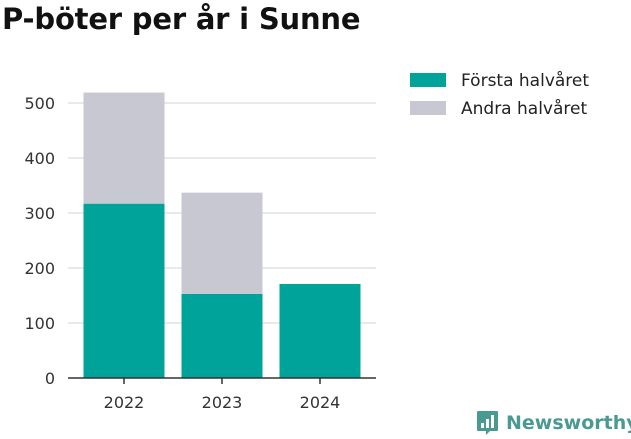  What do you see at coordinates (320, 402) in the screenshot?
I see `x-tick-label: 2024` at bounding box center [320, 402].